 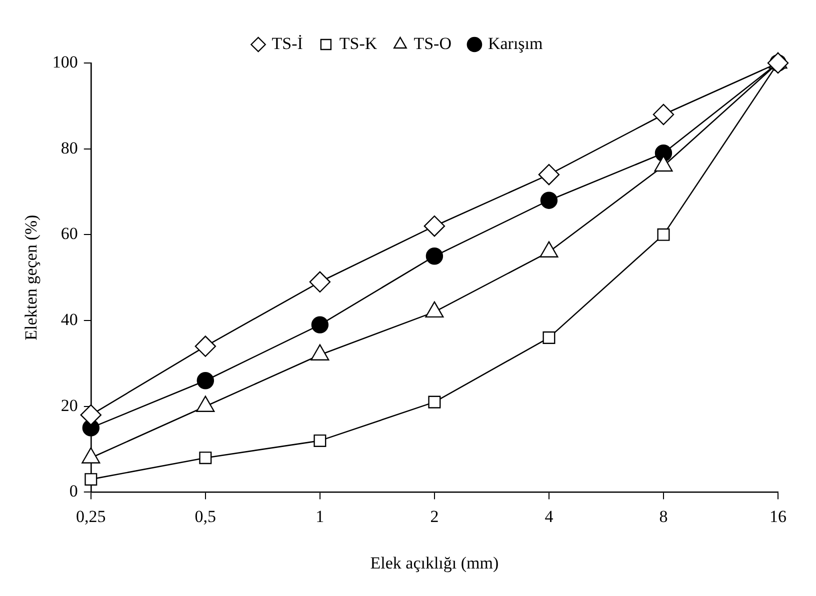 I want to click on x-tick-label: 1, so click(x=320, y=516).